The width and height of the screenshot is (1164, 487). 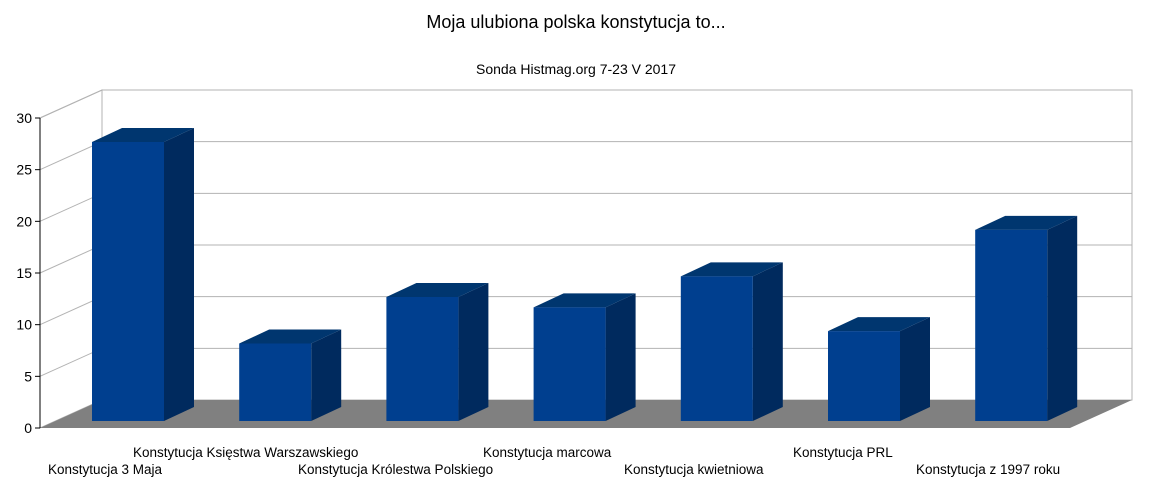 I want to click on x-tick-label: Konstytucja z 1997 roku, so click(x=988, y=469).